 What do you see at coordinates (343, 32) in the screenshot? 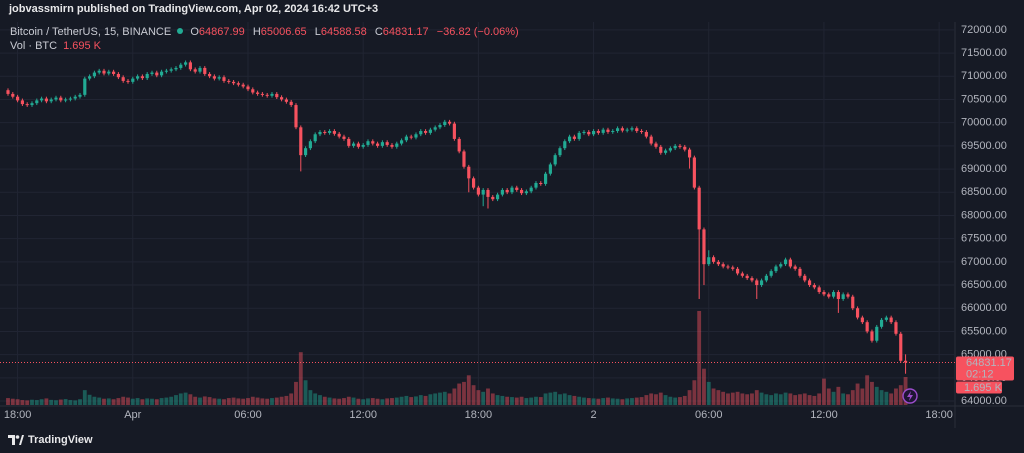
I see `low-value: 64588.58` at bounding box center [343, 32].